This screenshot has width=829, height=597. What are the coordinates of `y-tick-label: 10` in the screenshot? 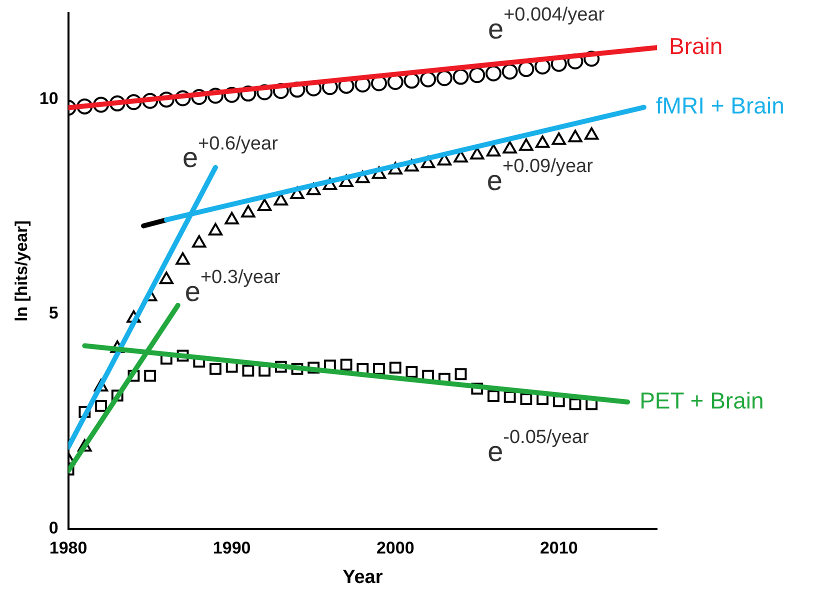 It's located at (48, 98).